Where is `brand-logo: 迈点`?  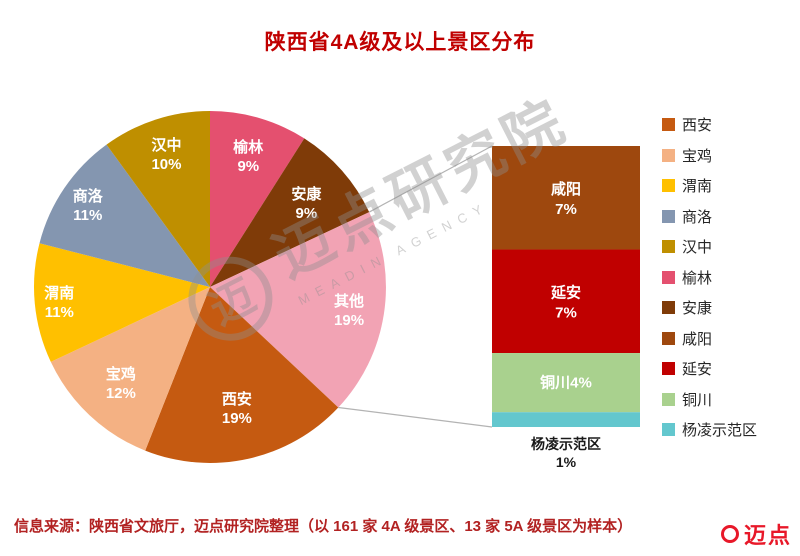 brand-logo: 迈点 is located at coordinates (756, 534).